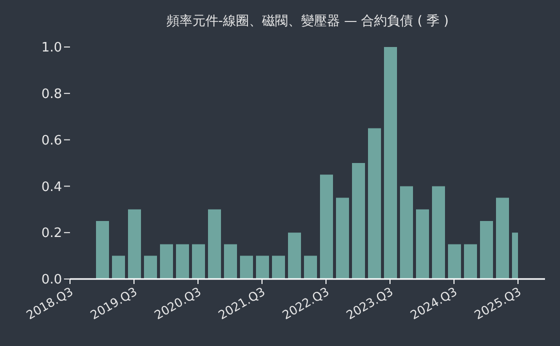  I want to click on y-tick-label: 1.0, so click(51, 48).